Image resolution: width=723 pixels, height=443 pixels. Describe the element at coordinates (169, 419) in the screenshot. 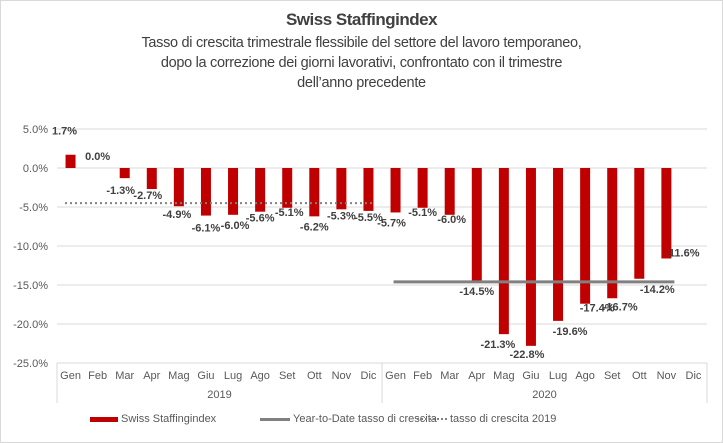

I see `legend-label: Swiss Staffingindex` at that location.